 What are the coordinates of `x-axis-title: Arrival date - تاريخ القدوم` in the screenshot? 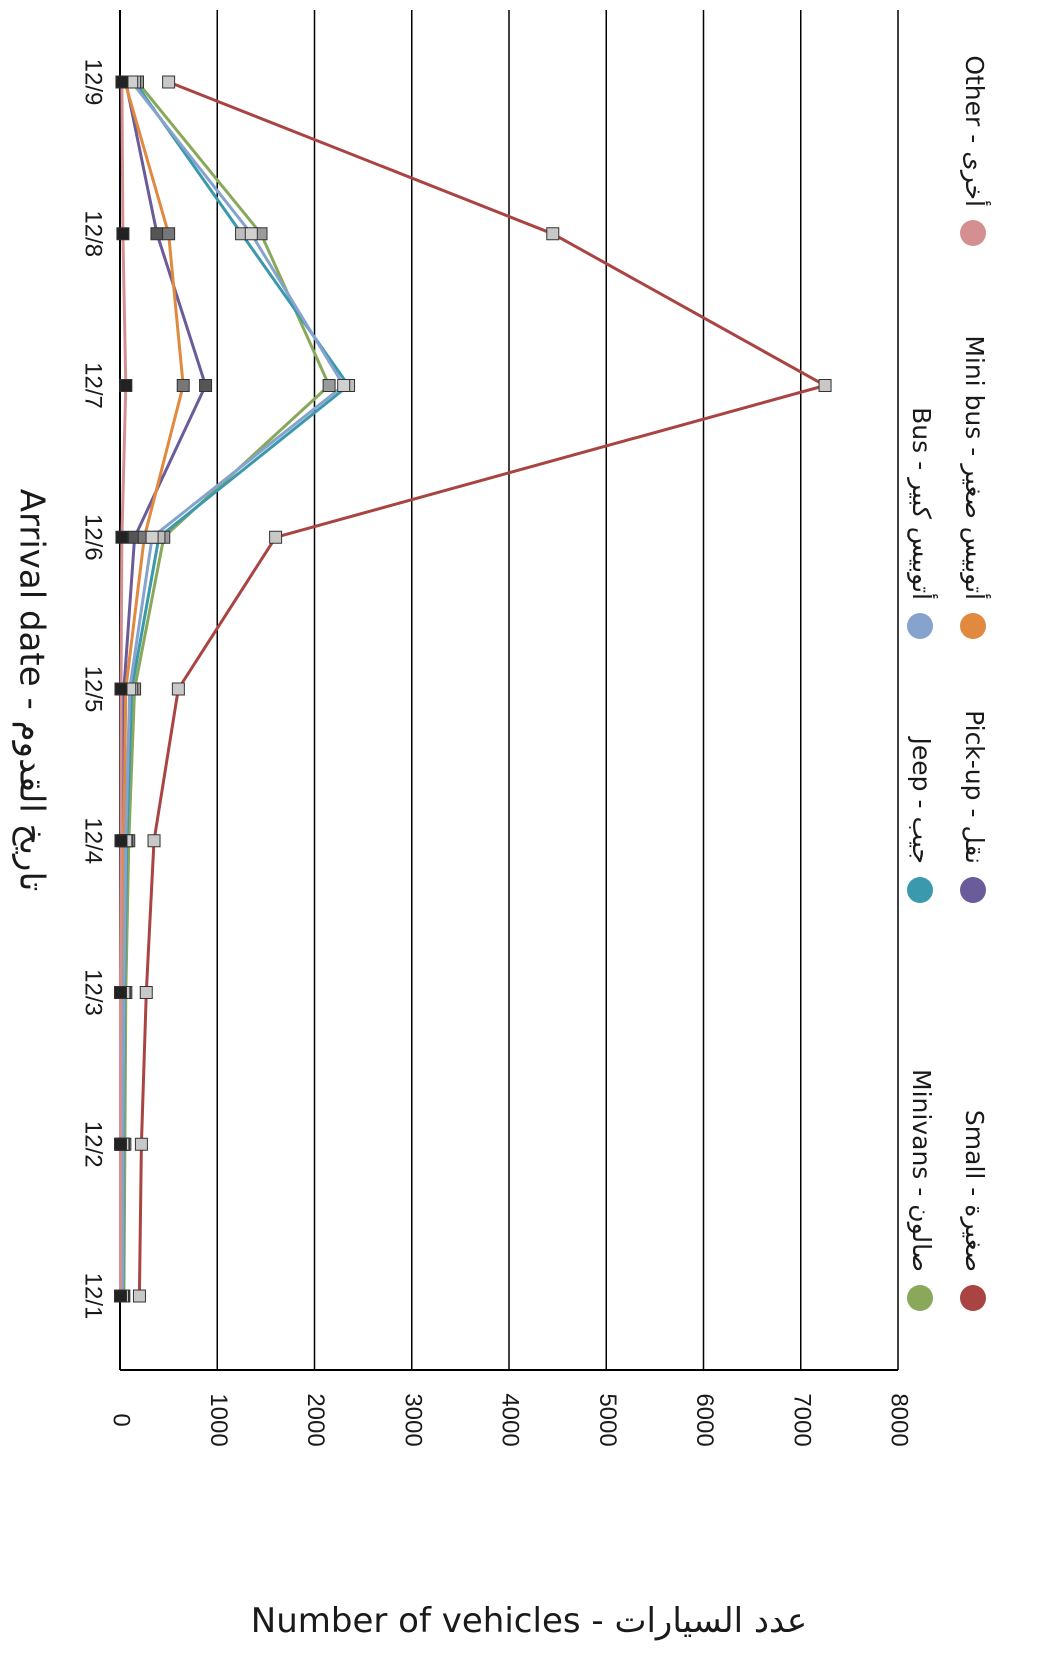 It's located at (32, 690).